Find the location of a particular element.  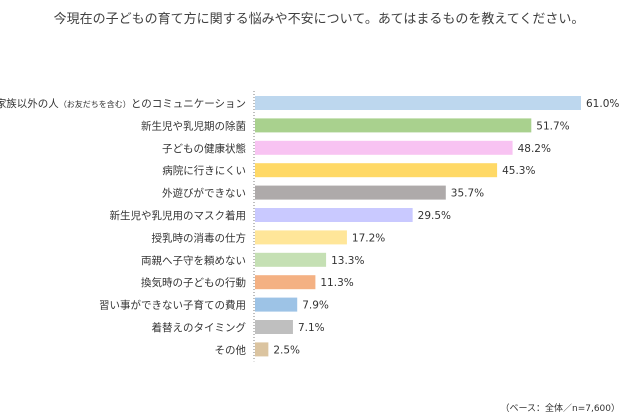

category-label: 授乳時の消毒の仕方 is located at coordinates (199, 237).